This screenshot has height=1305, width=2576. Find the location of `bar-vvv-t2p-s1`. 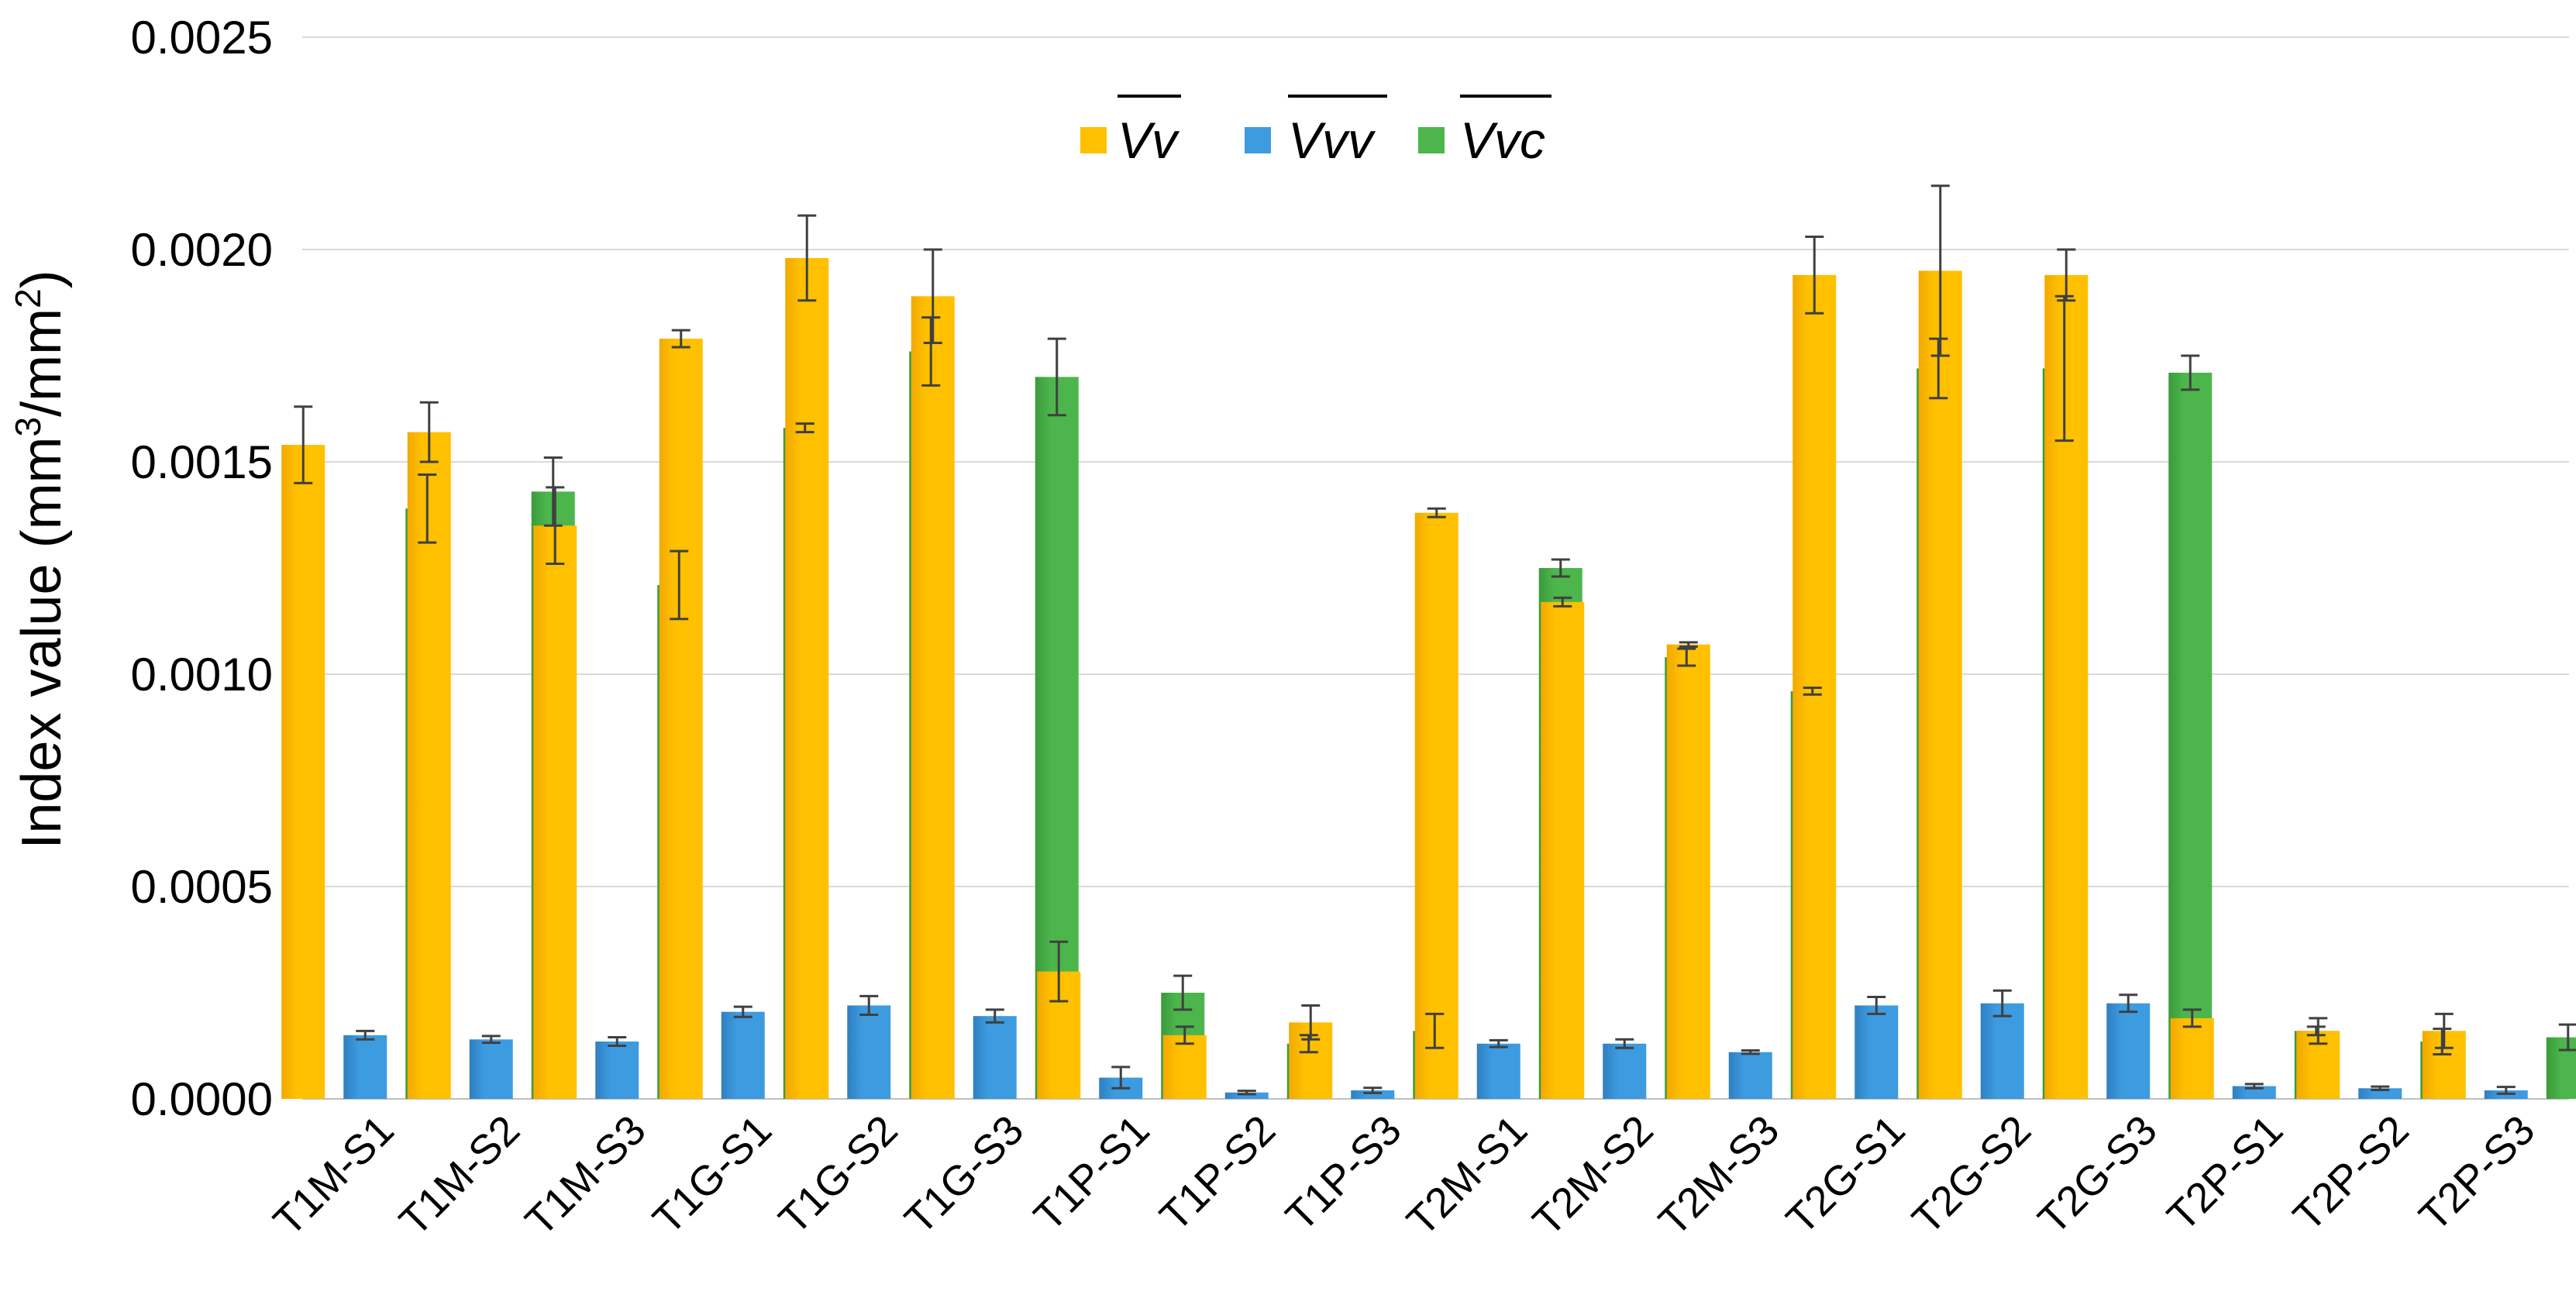

bar-vvv-t2p-s1 is located at coordinates (2254, 1092).